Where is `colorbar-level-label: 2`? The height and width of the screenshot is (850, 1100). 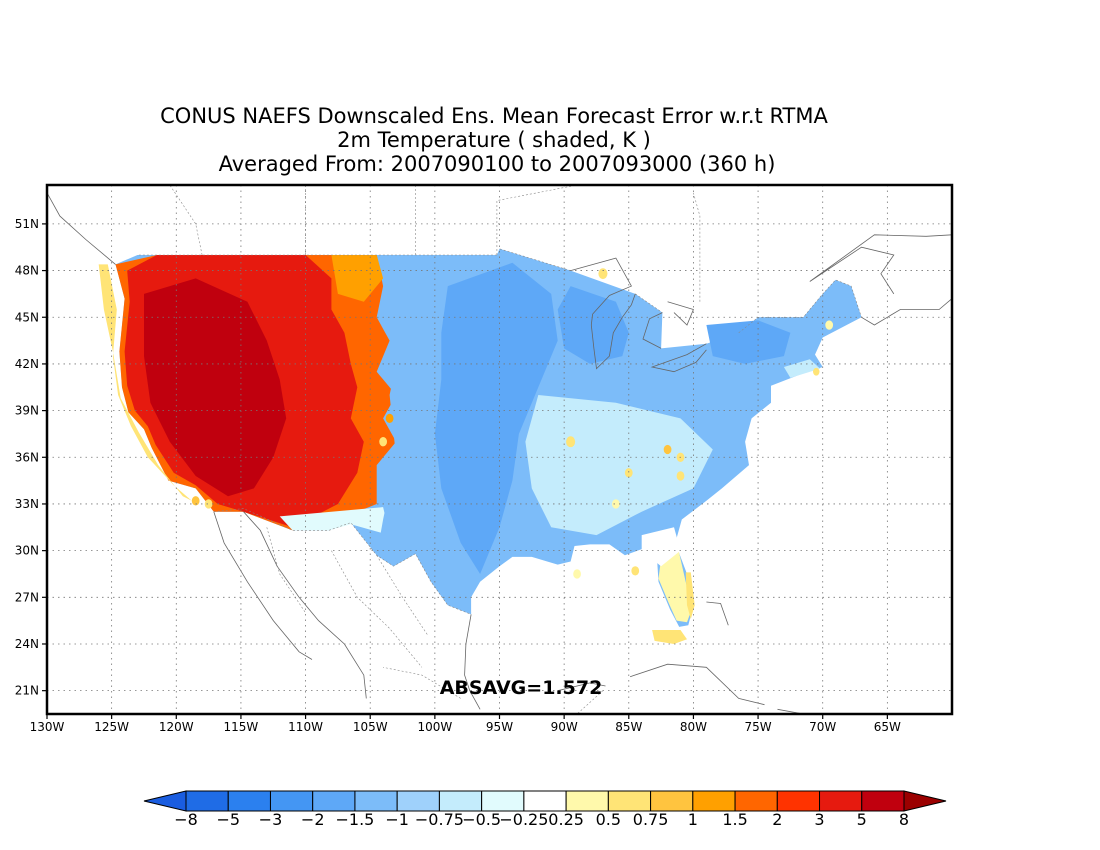 colorbar-level-label: 2 is located at coordinates (777, 819).